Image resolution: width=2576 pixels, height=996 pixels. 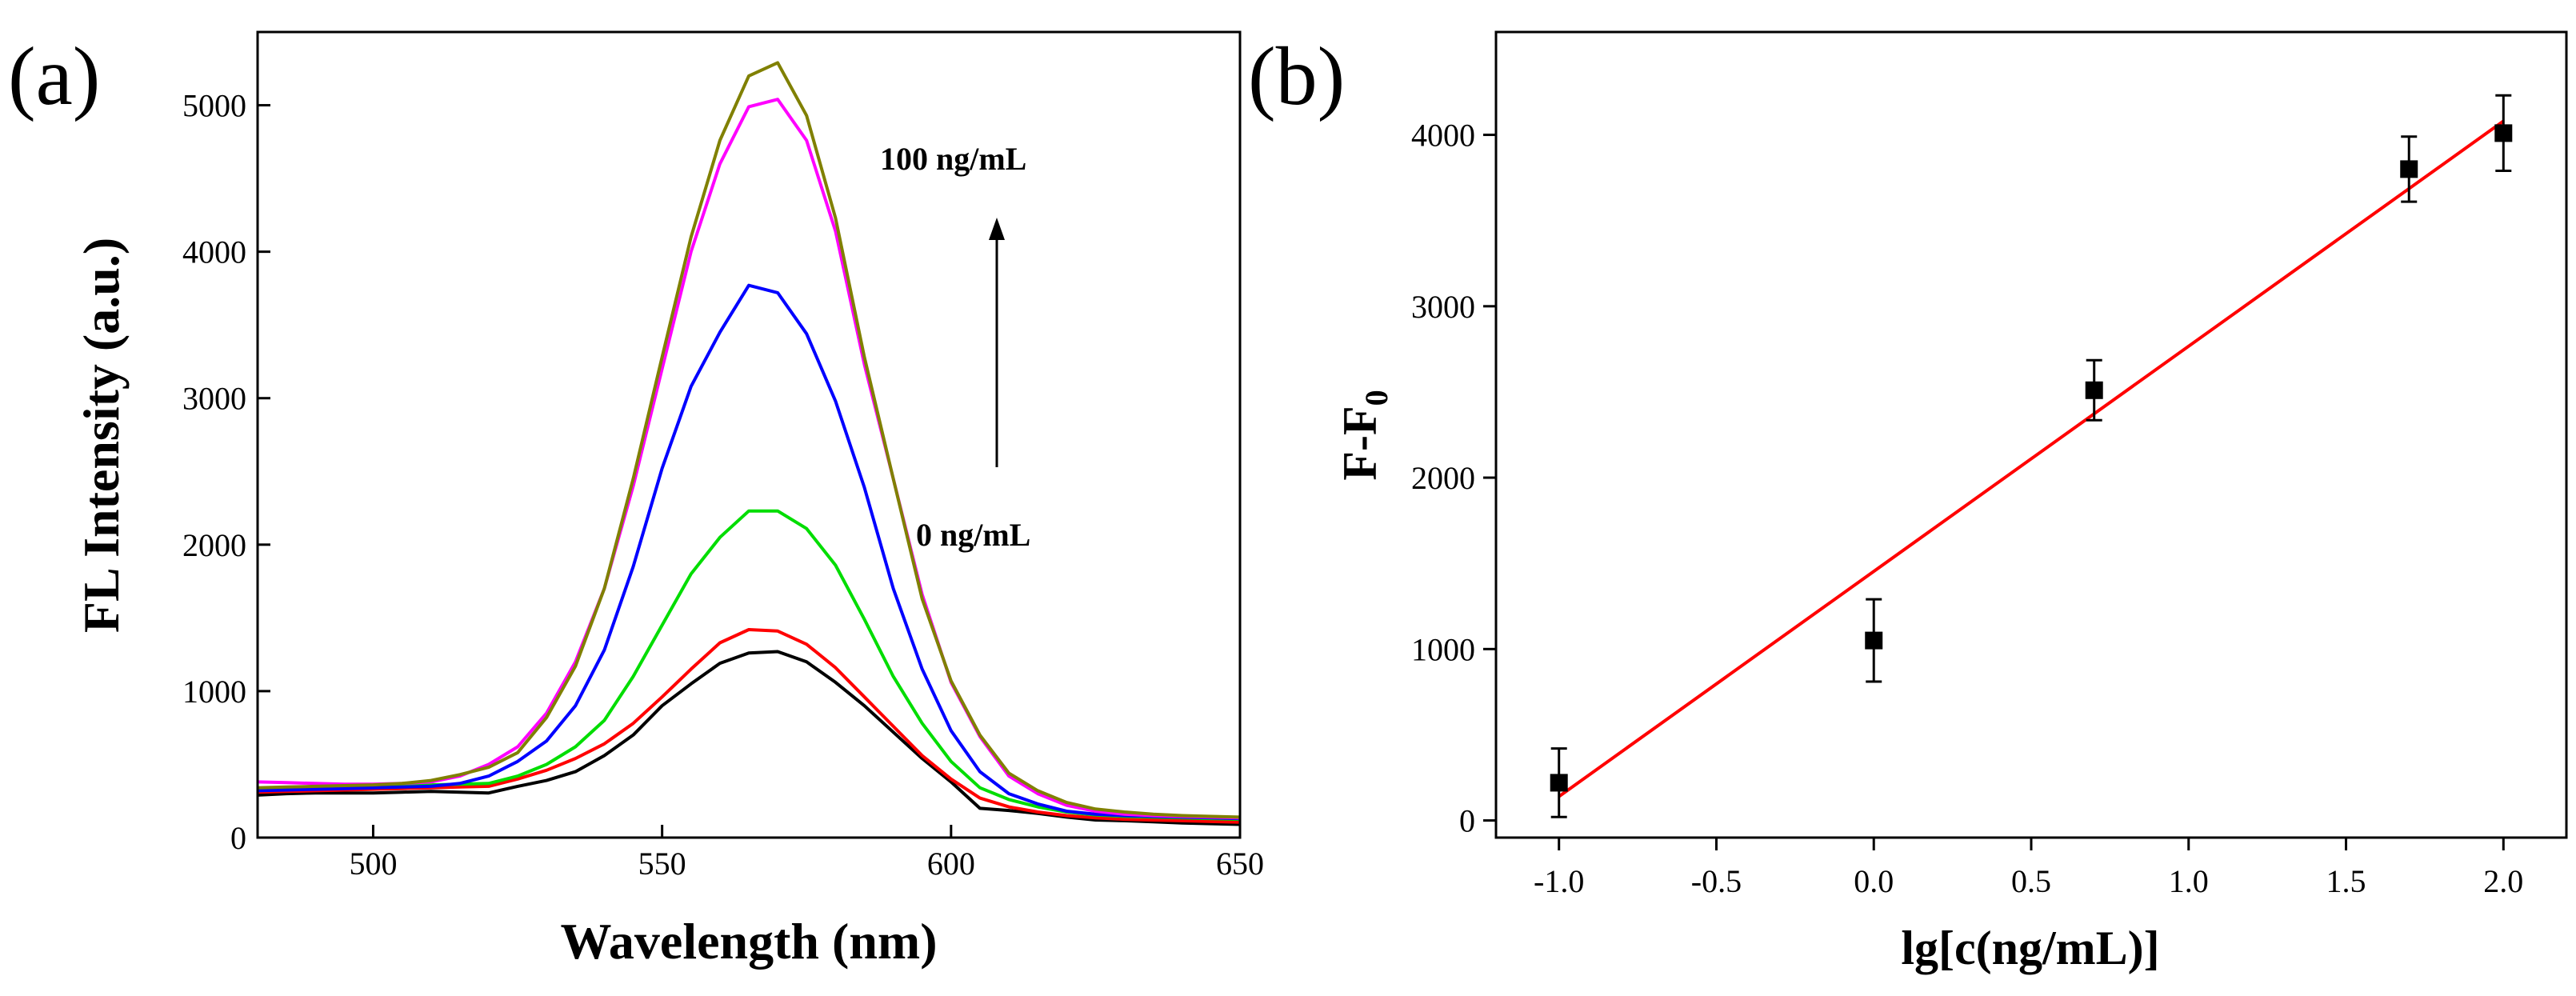 I want to click on b-x-tick-label: 0.0, so click(x=1874, y=881).